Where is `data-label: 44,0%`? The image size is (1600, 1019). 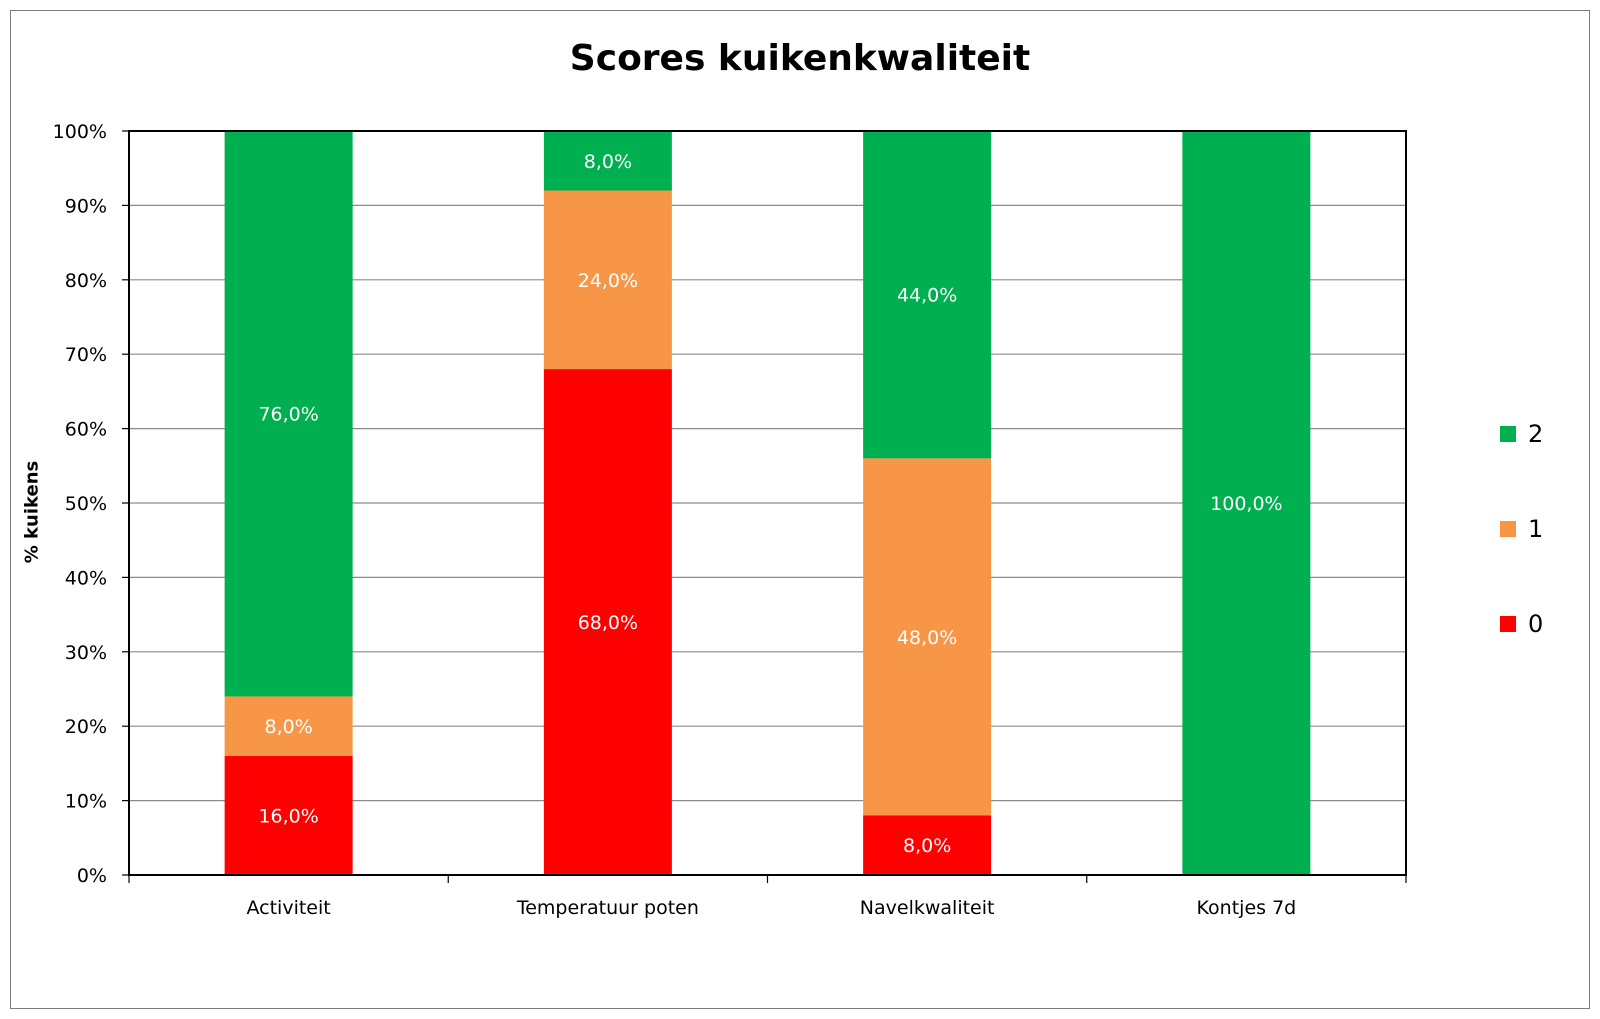
data-label: 44,0% is located at coordinates (927, 296).